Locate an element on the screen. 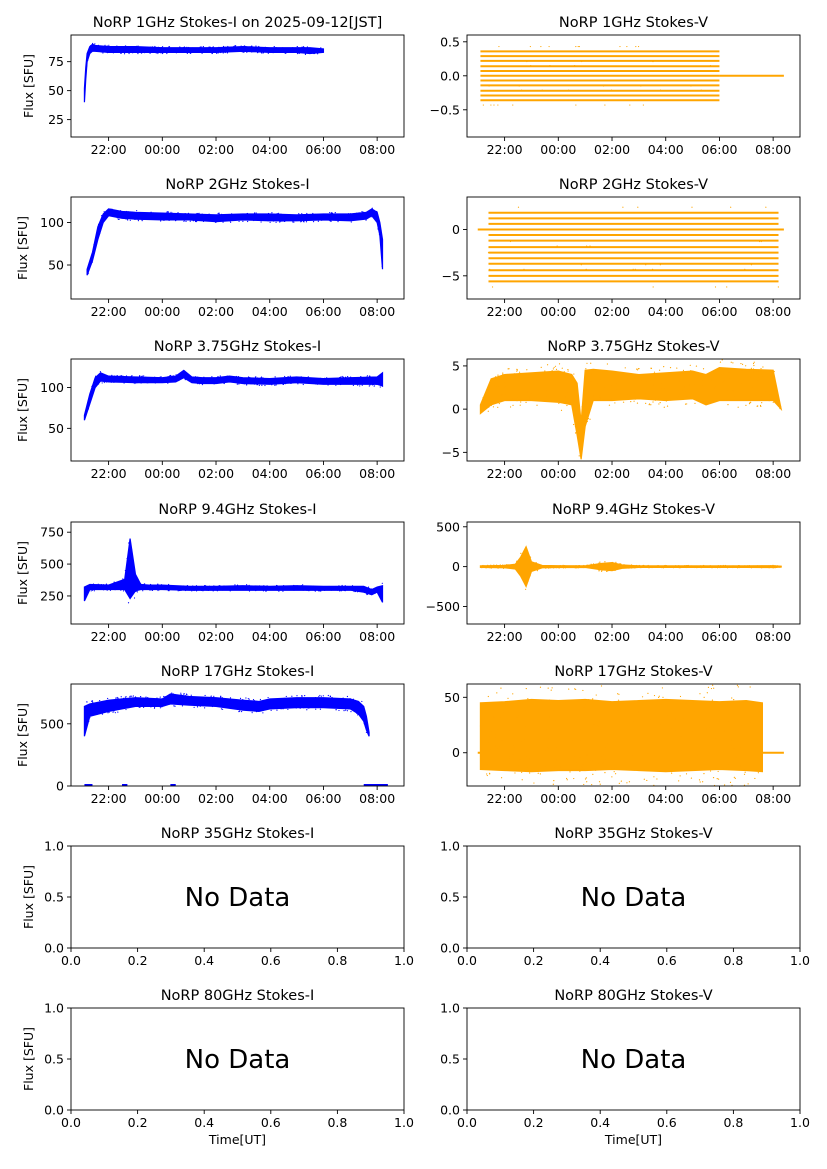 The width and height of the screenshot is (827, 1169). axes-frame is located at coordinates (633, 86).